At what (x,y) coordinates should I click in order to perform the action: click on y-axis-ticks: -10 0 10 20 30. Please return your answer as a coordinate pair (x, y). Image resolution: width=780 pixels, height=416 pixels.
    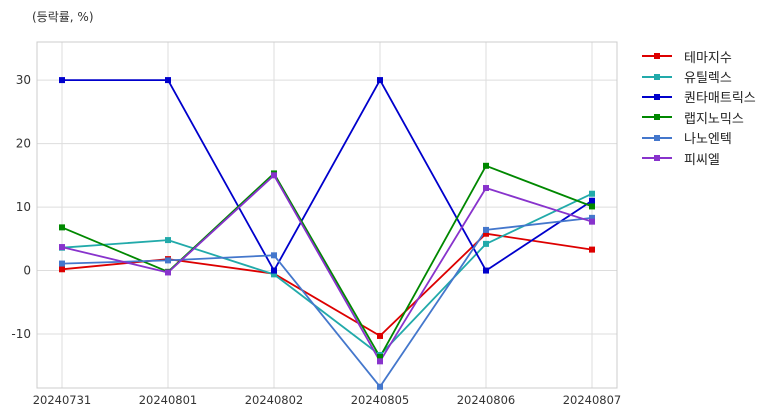
    Looking at the image, I should click on (21, 207).